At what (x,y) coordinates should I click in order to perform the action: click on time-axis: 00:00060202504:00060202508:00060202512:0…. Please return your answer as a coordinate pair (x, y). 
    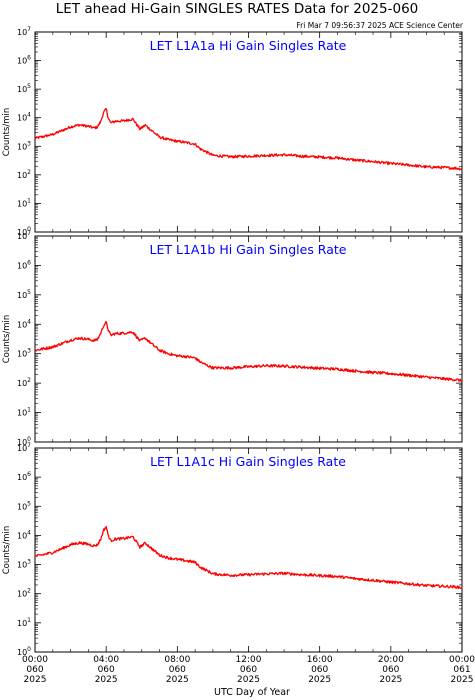
    Looking at the image, I should click on (248, 670).